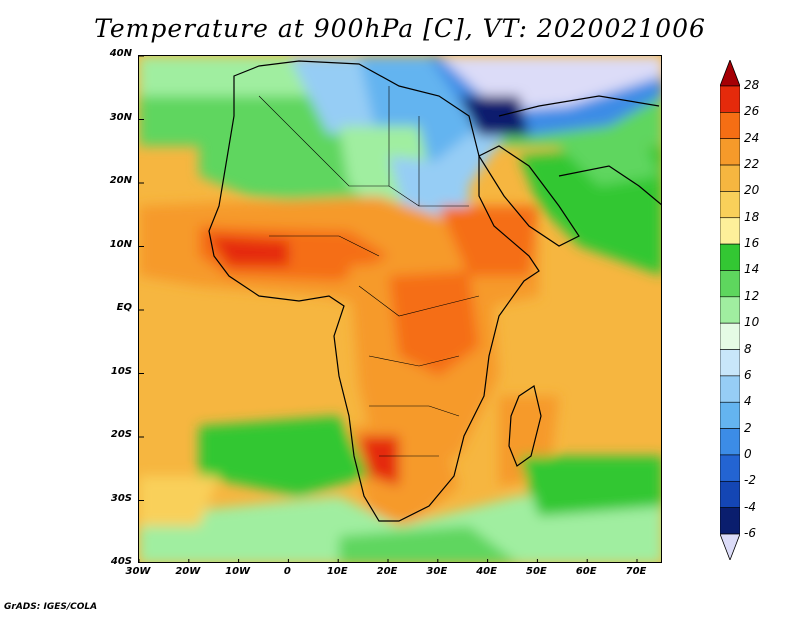 The image size is (800, 618). Describe the element at coordinates (752, 85) in the screenshot. I see `colorbar-label: 28` at that location.